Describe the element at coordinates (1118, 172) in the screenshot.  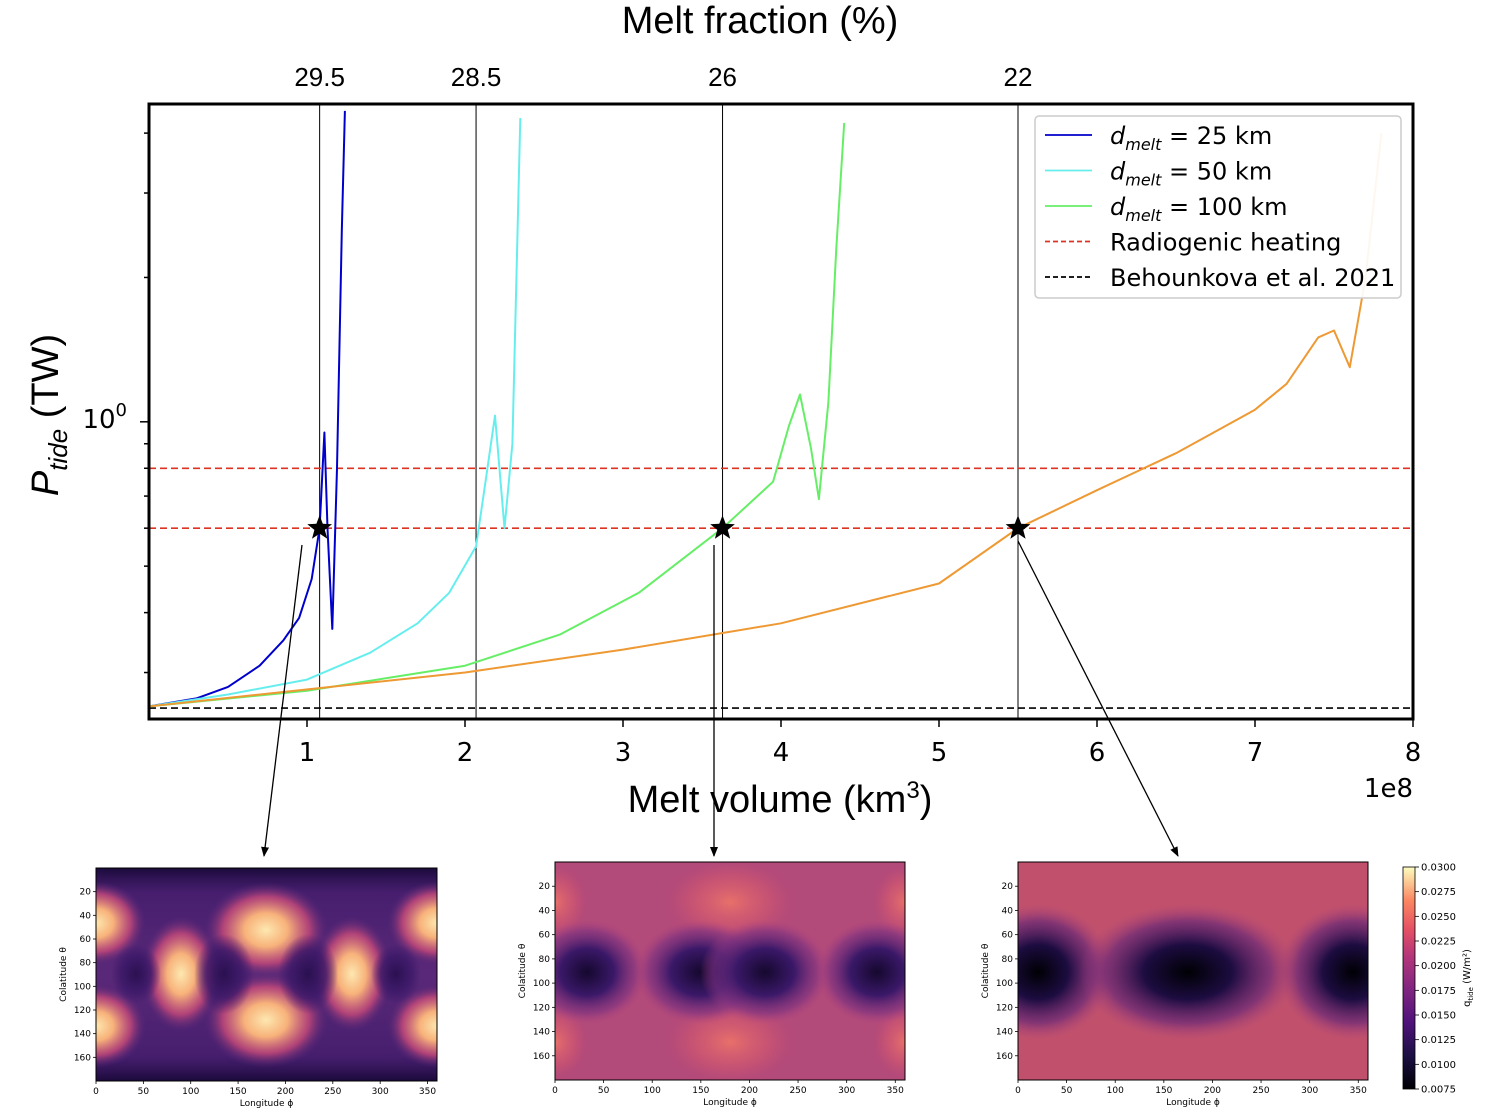
I see `legend-label-main-1: d` at that location.